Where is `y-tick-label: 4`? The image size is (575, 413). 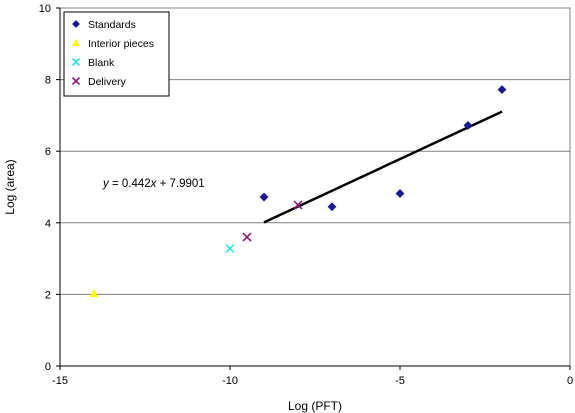 y-tick-label: 4 is located at coordinates (48, 224).